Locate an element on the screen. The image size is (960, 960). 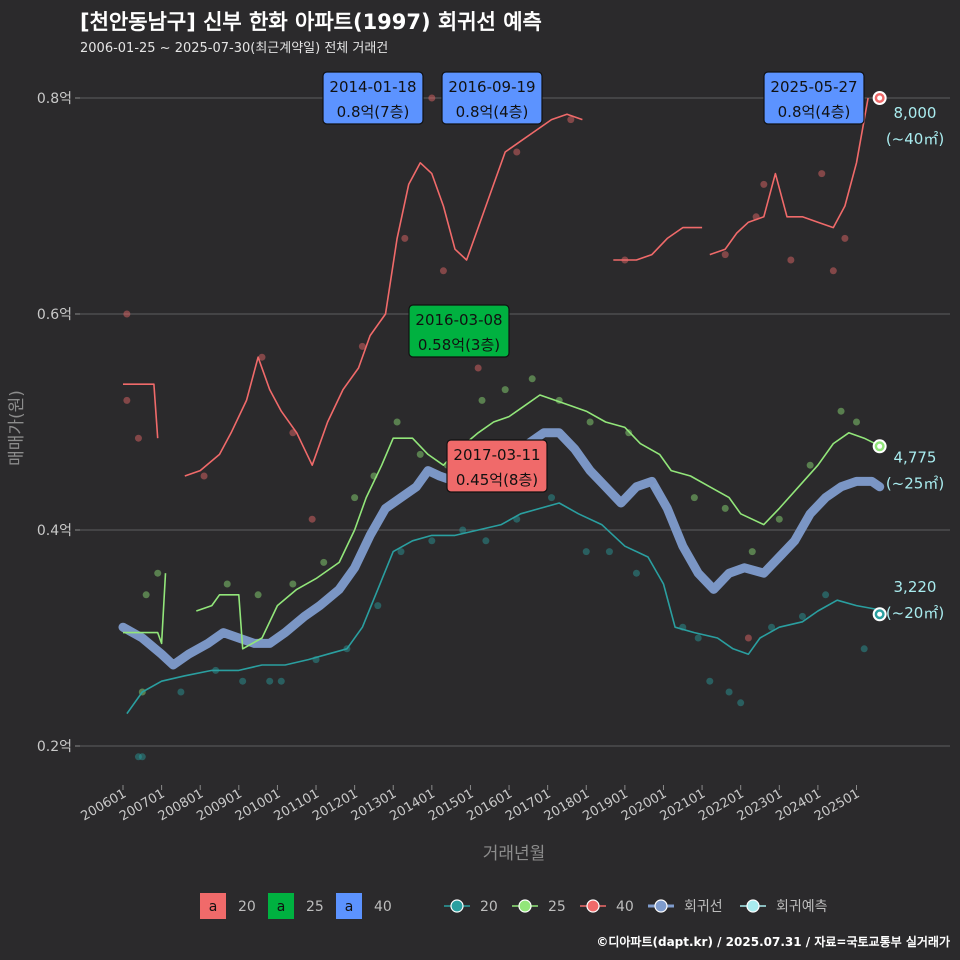
legend: a 20 a 25 a 40 20 25 40 회귀선 회귀예측 is located at coordinates (514, 906).